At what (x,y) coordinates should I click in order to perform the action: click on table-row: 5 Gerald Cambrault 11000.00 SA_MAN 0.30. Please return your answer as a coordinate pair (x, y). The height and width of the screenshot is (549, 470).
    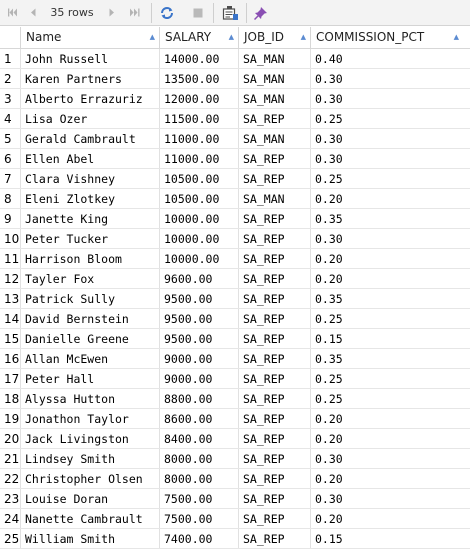
    Looking at the image, I should click on (235, 139).